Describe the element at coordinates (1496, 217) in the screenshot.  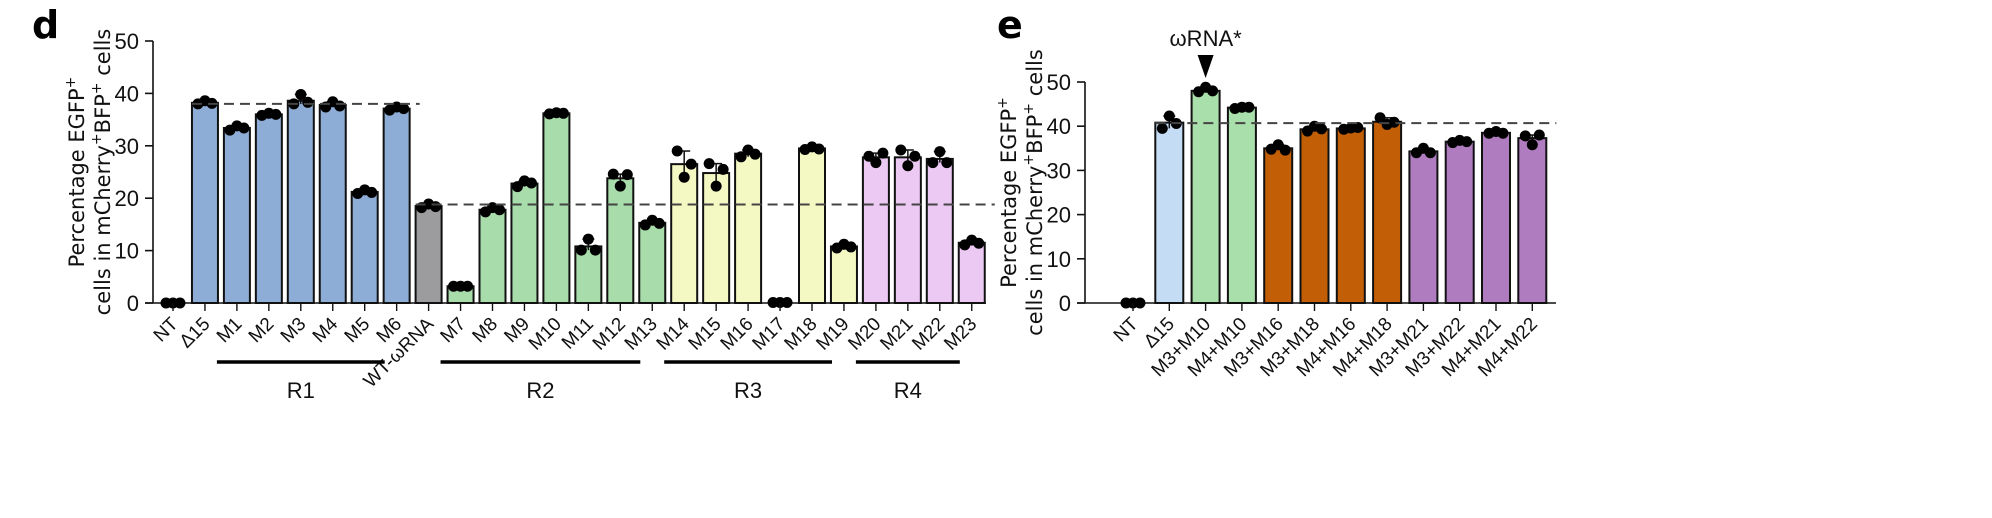
I see `bar-M4+M21` at that location.